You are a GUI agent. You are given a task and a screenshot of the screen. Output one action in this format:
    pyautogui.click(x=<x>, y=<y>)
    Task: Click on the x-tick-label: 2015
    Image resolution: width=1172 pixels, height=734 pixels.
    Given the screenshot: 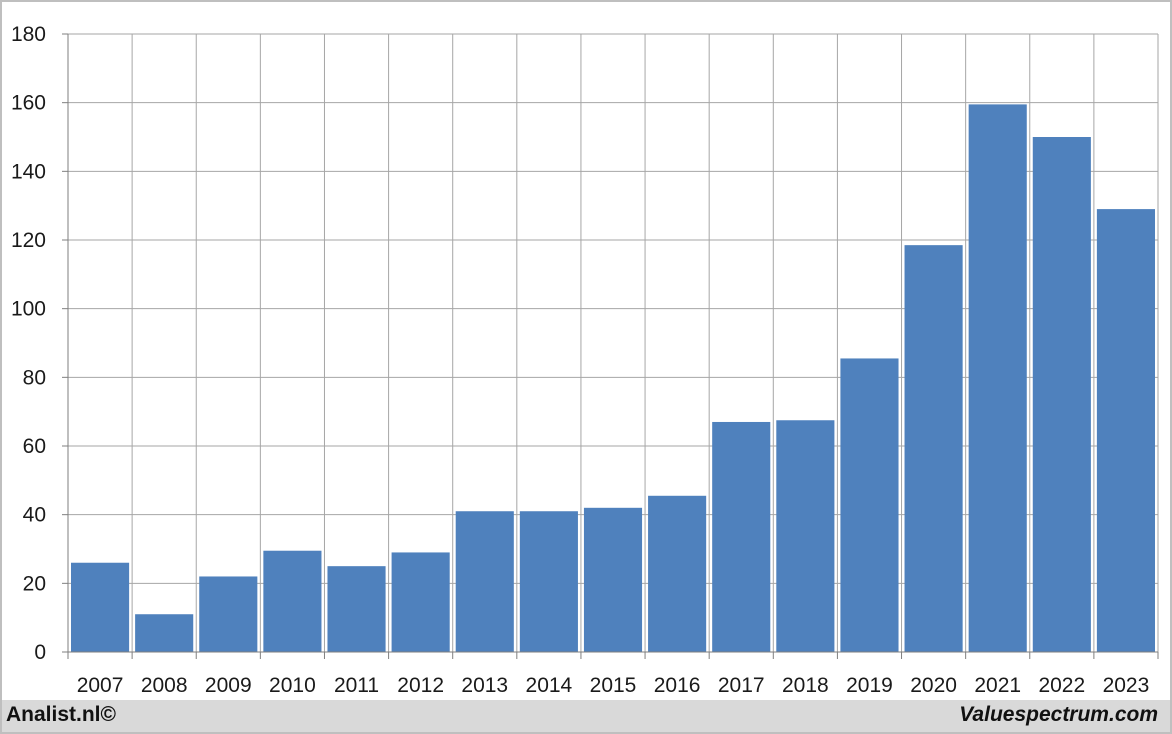 What is the action you would take?
    pyautogui.click(x=613, y=685)
    